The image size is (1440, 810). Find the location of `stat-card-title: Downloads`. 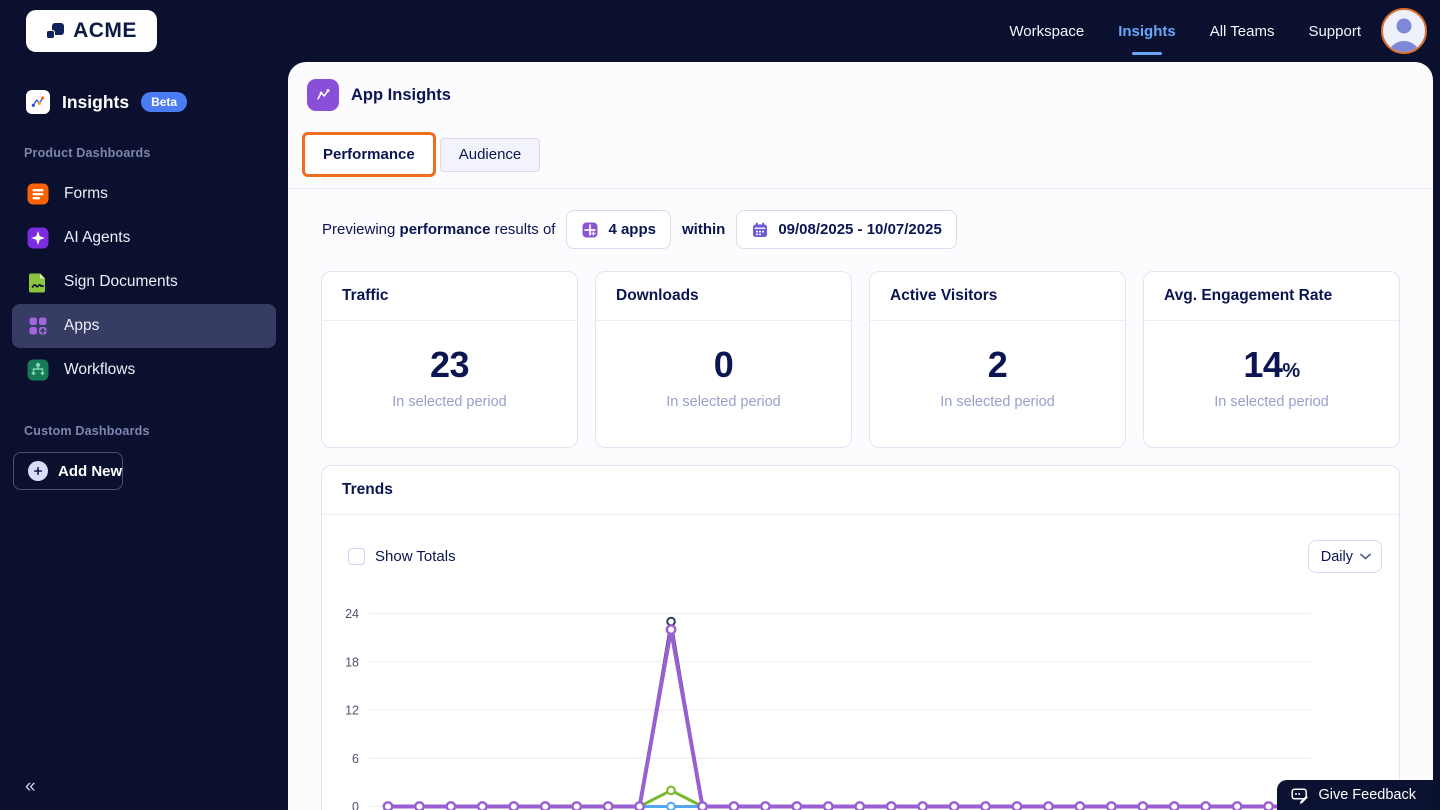

stat-card-title: Downloads is located at coordinates (723, 296).